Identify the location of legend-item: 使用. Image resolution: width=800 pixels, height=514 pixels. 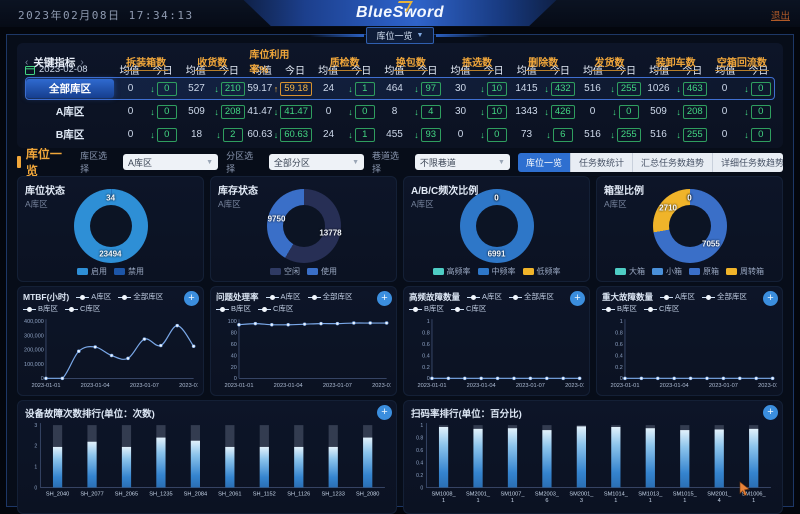
(322, 271).